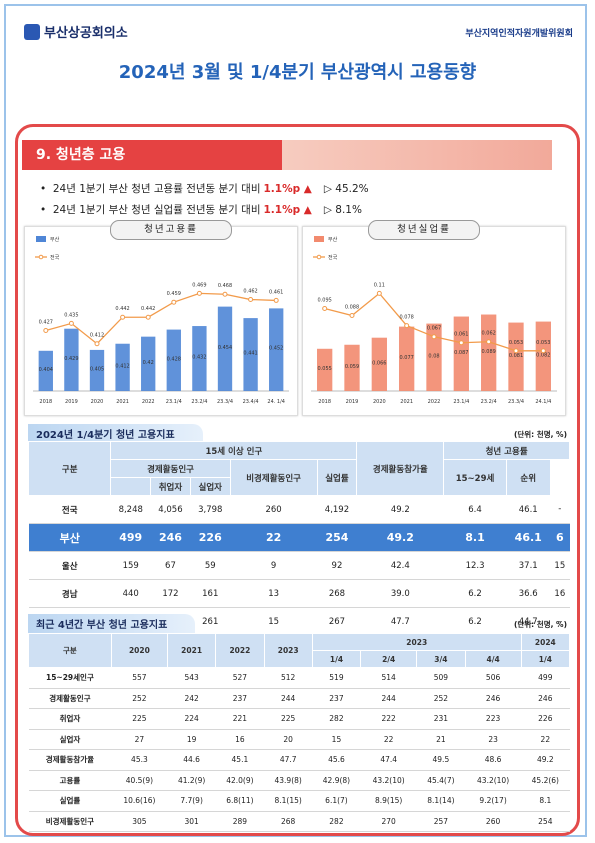  Describe the element at coordinates (299, 593) in the screenshot. I see `table-row: 경남 440 172 161 13 268 39.0 6.2 36.6 16` at that location.